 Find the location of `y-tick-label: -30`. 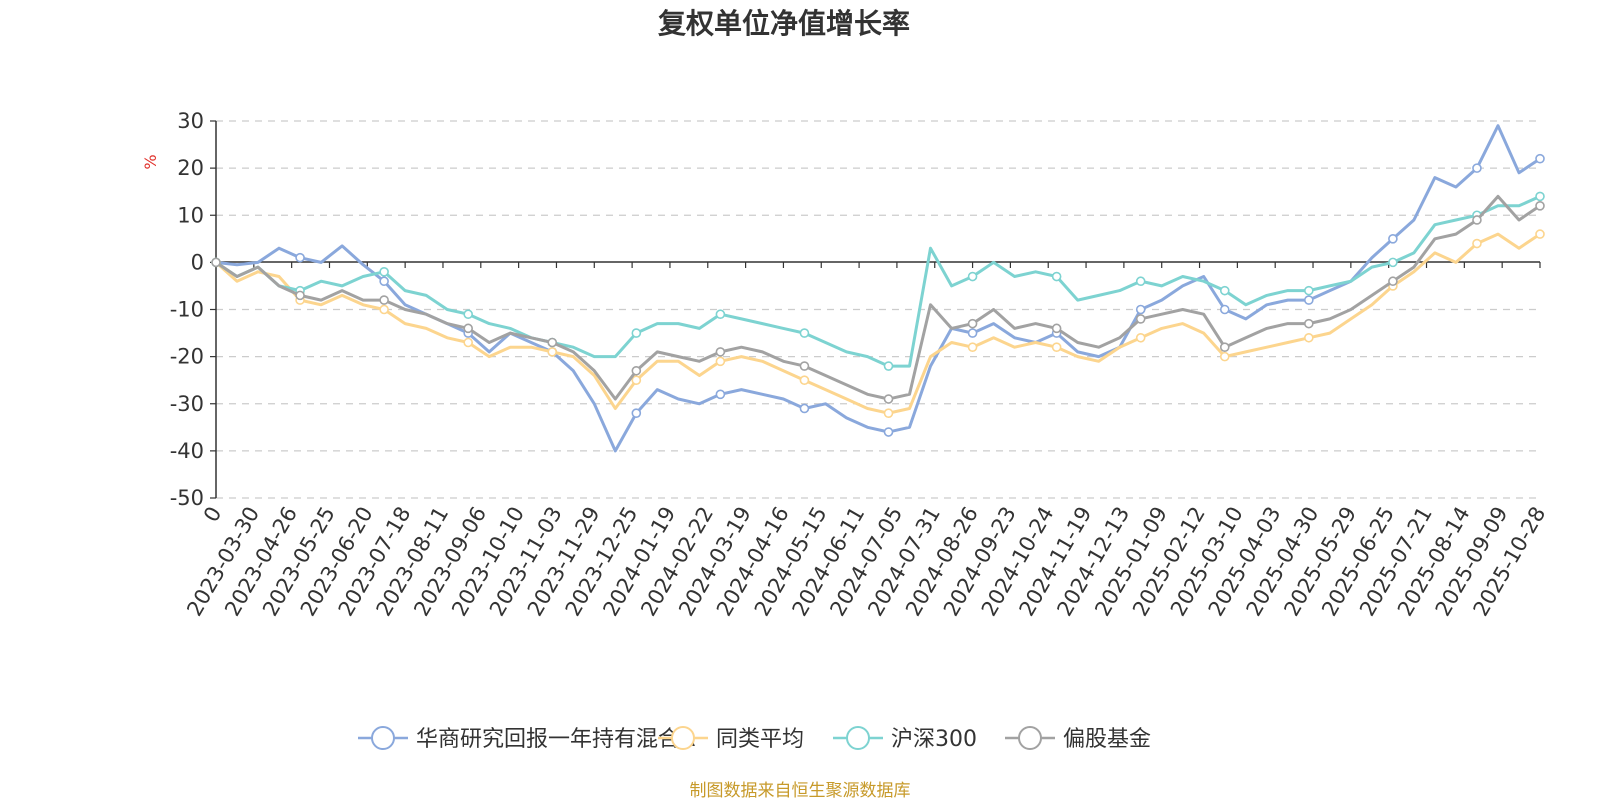

y-tick-label: -30 is located at coordinates (187, 404).